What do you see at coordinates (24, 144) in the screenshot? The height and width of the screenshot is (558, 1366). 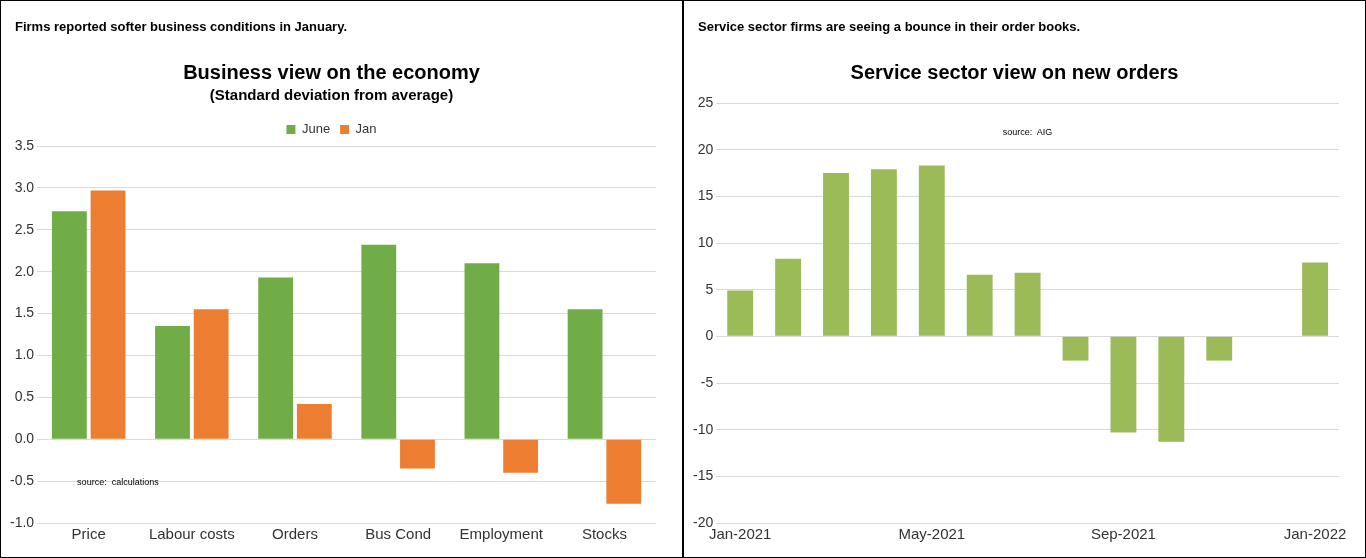 I see `y-tick-label: 3.5` at bounding box center [24, 144].